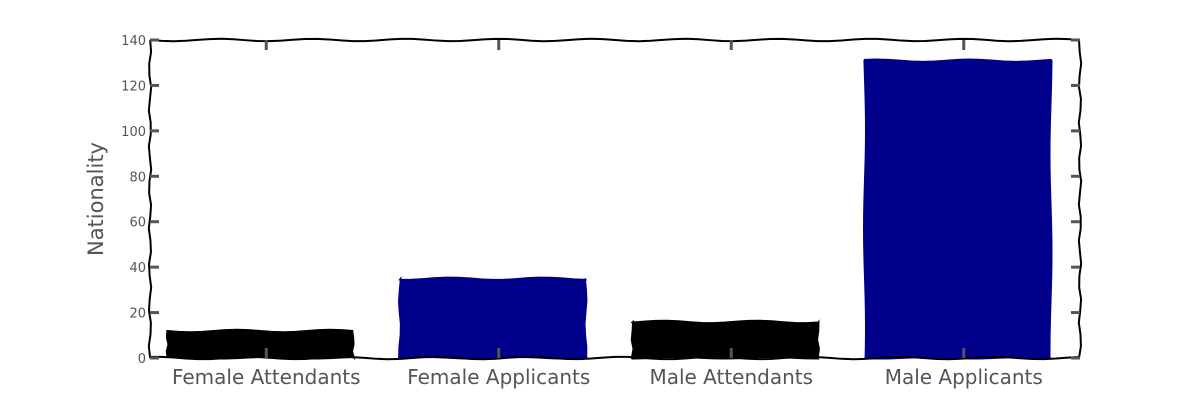 The height and width of the screenshot is (400, 1200). What do you see at coordinates (142, 359) in the screenshot?
I see `y-tick-label: 0` at bounding box center [142, 359].